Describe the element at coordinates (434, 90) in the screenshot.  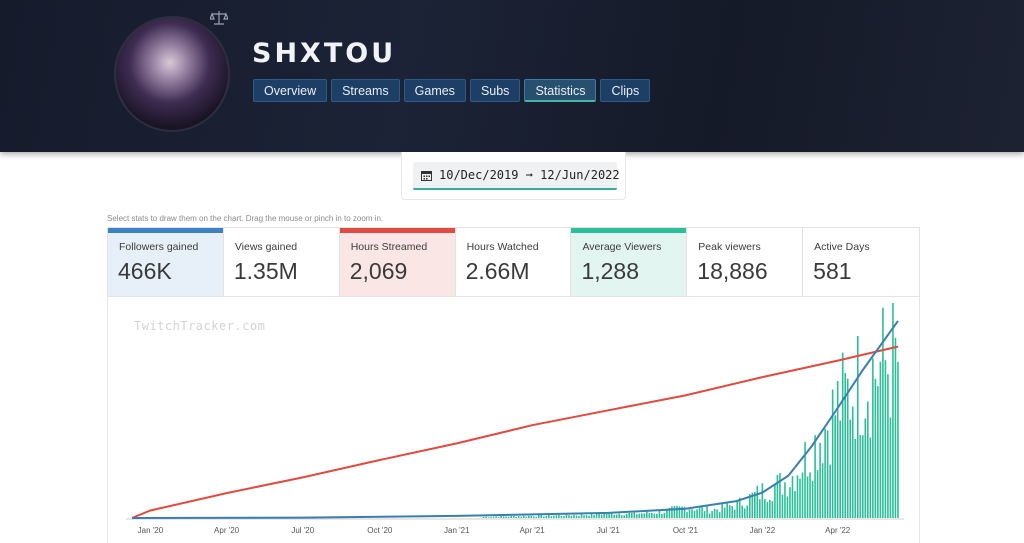
I see `tab-games: Games` at that location.